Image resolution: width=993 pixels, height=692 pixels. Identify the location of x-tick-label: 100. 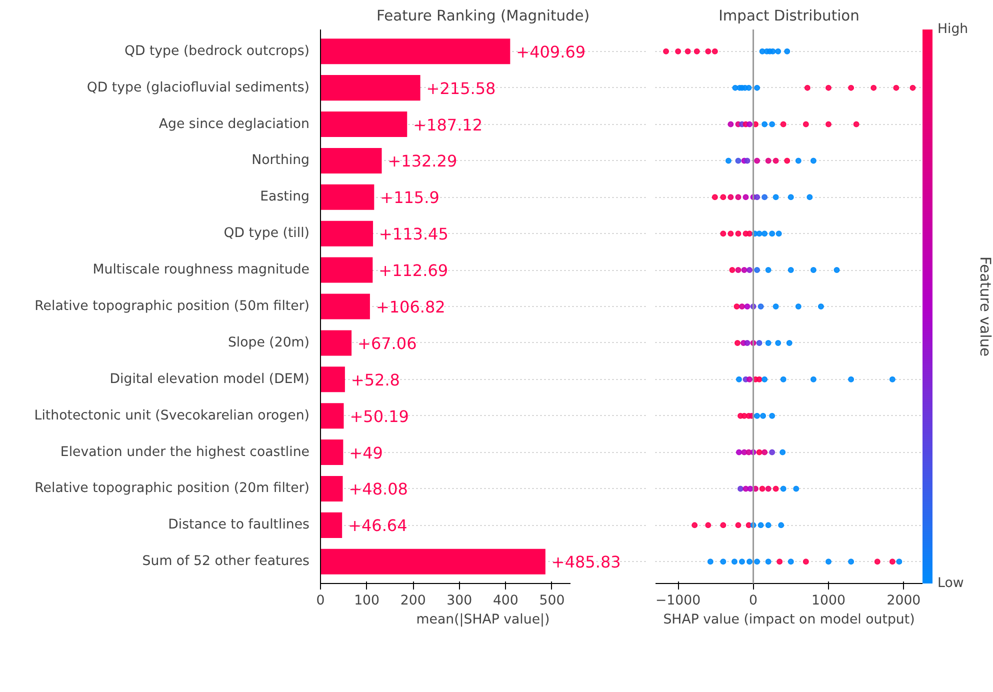
(367, 601).